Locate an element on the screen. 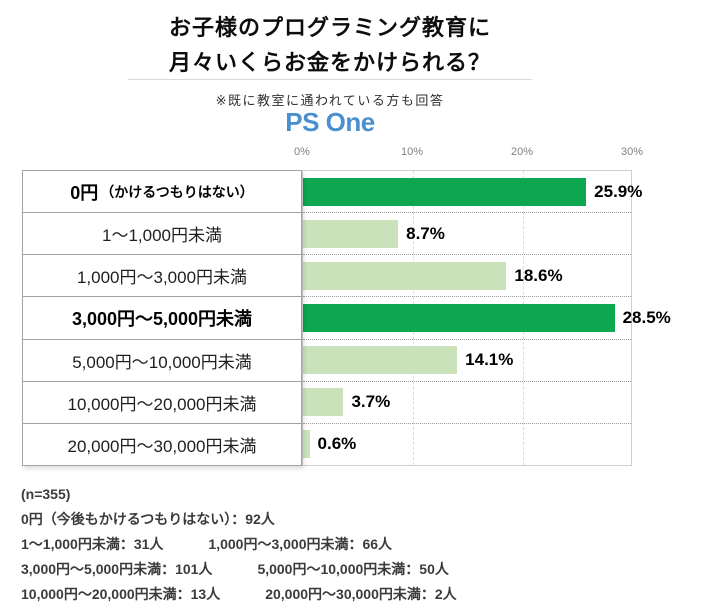  category-label: 10,000円～20,000円未満 is located at coordinates (162, 404).